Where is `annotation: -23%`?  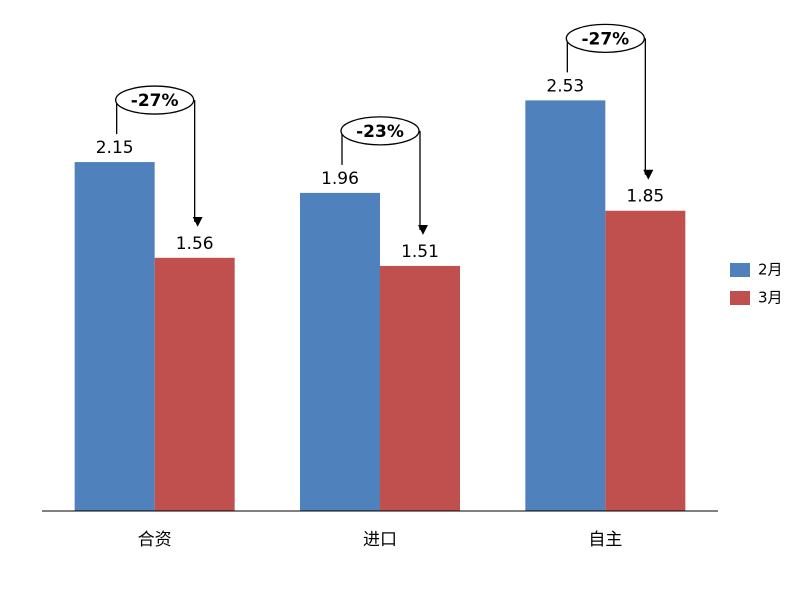
annotation: -23% is located at coordinates (380, 132).